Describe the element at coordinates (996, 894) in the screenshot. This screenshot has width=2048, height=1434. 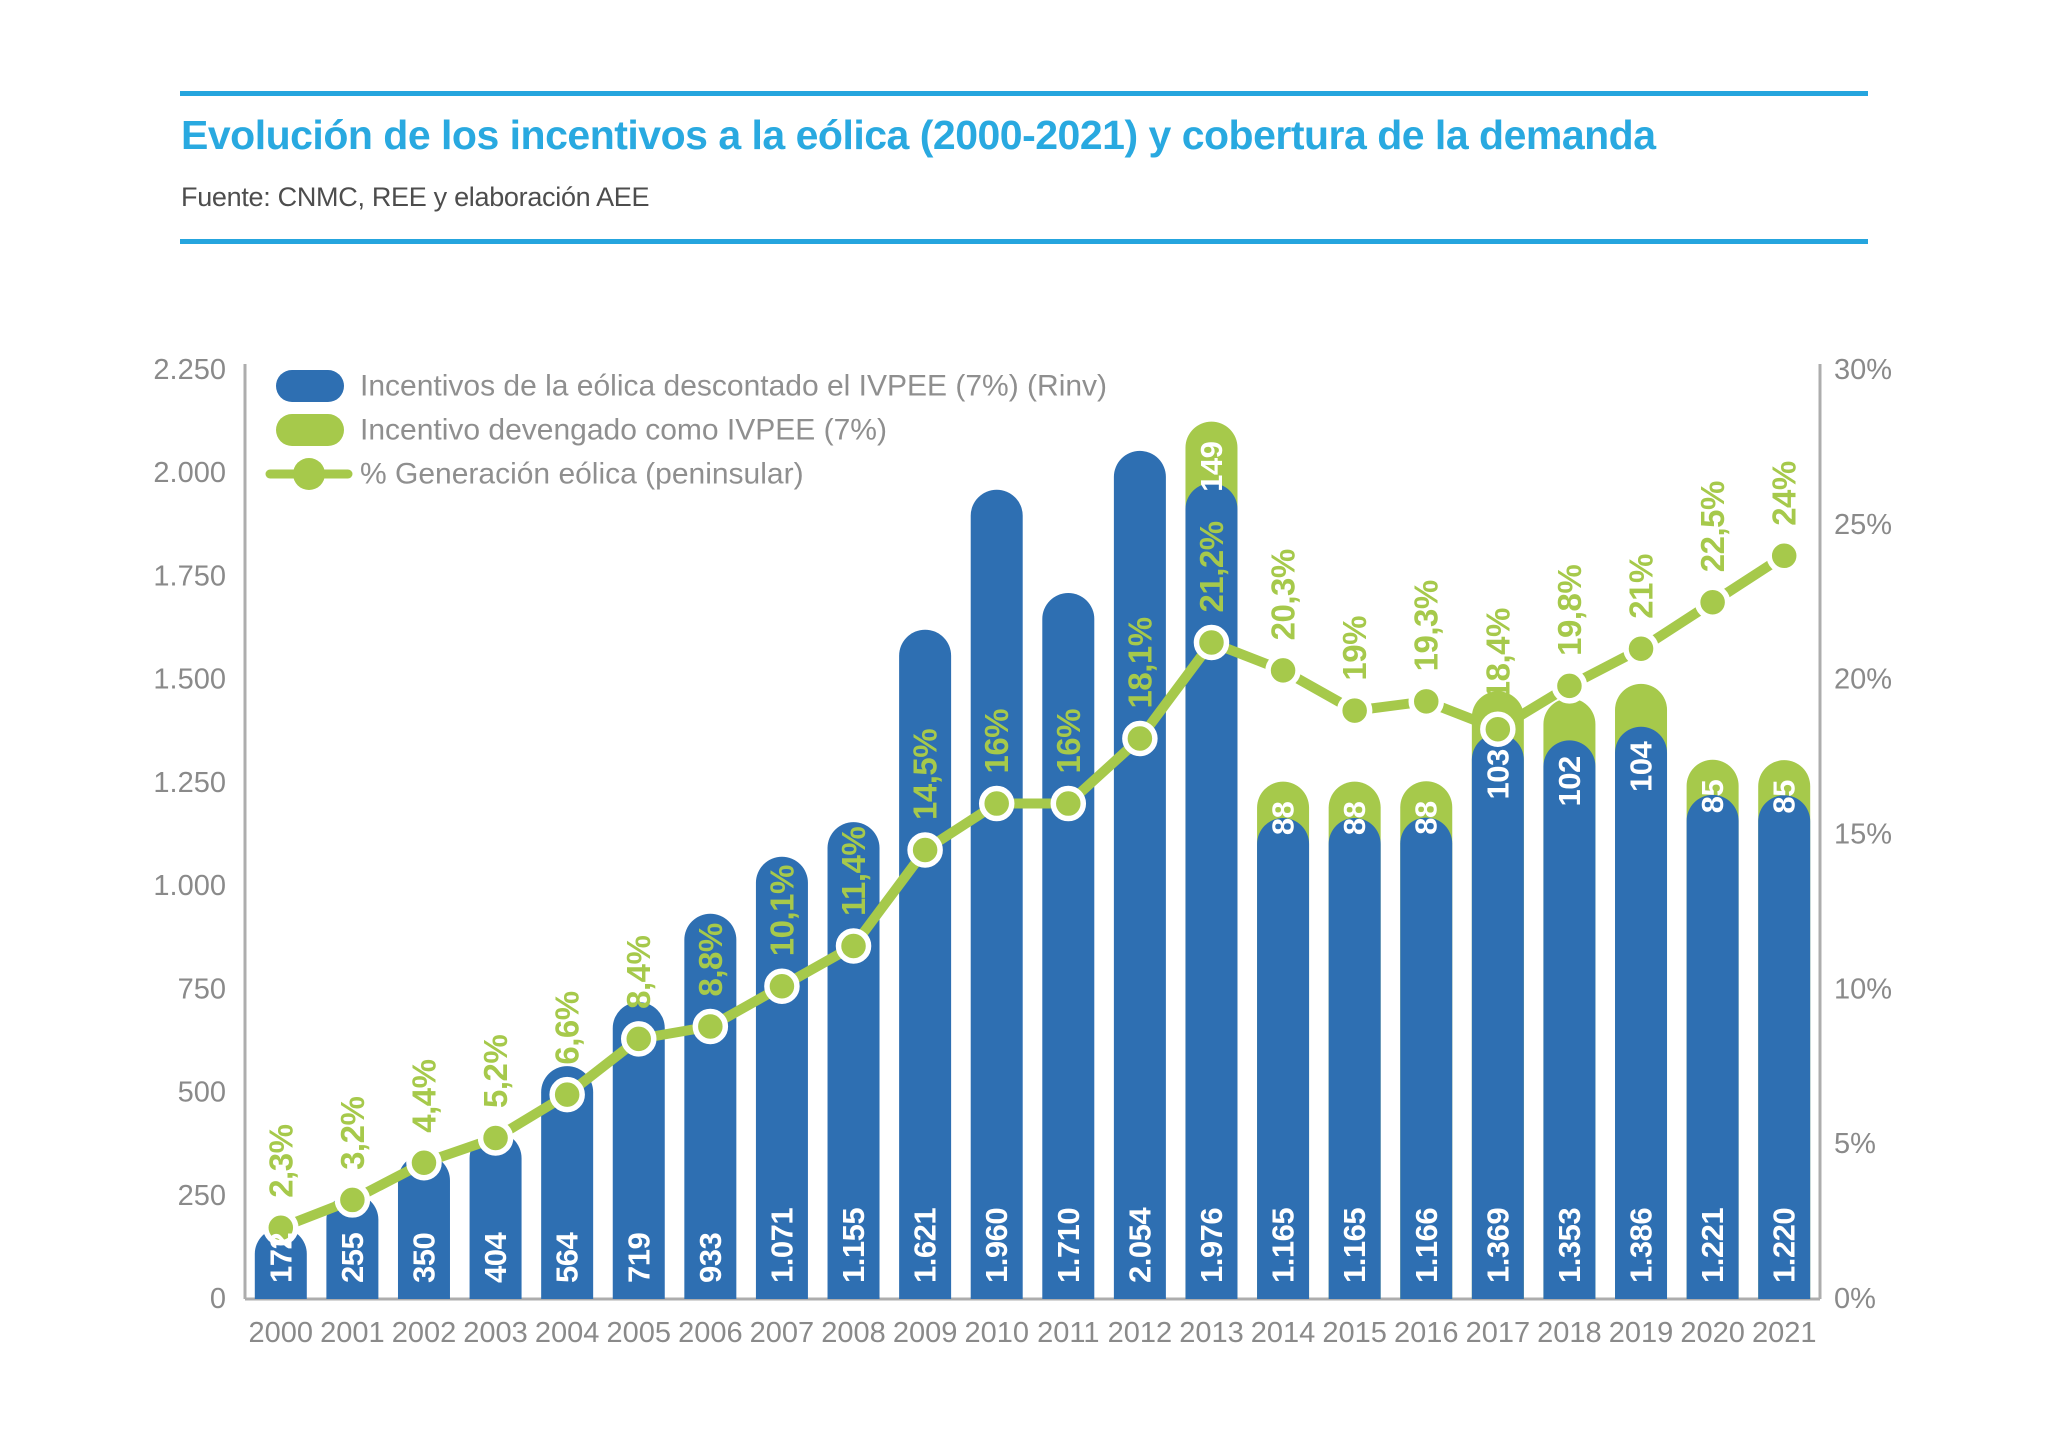
I see `bar-blue-2010` at that location.